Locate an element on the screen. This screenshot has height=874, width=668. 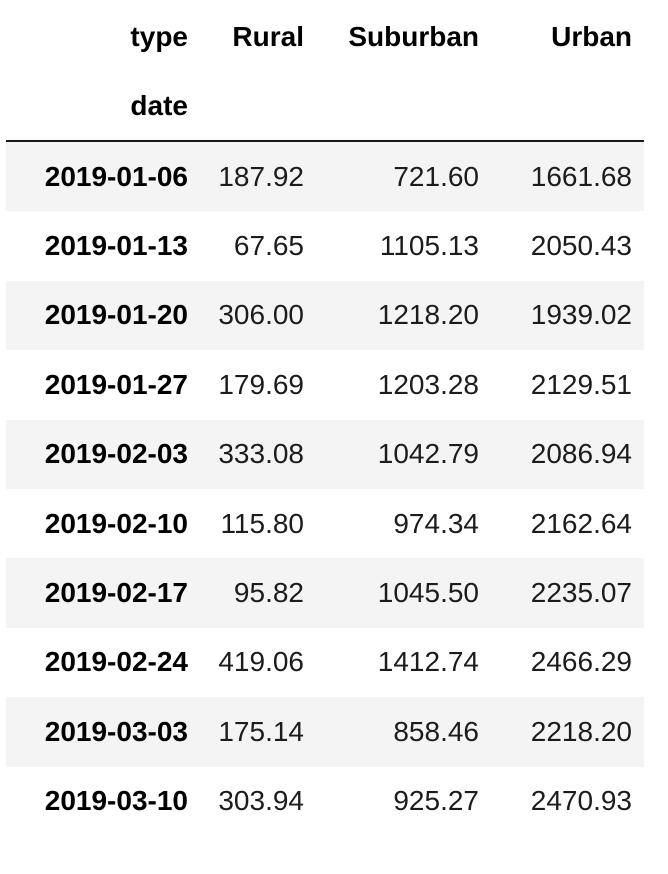
row-index-date: 2019-01-13 is located at coordinates (116, 246).